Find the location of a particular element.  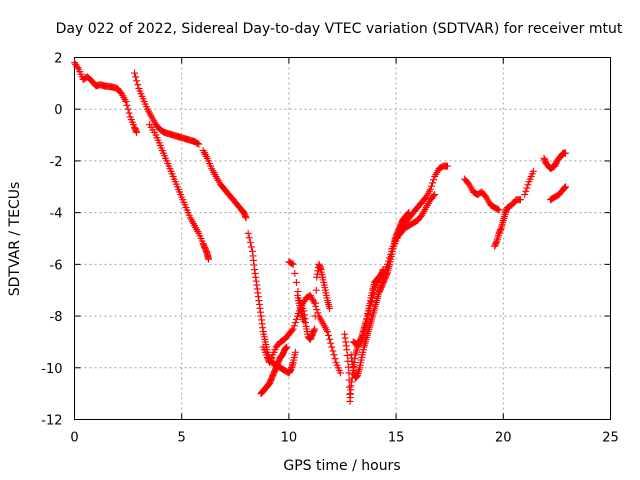

x-tick-label: 25 is located at coordinates (610, 438).